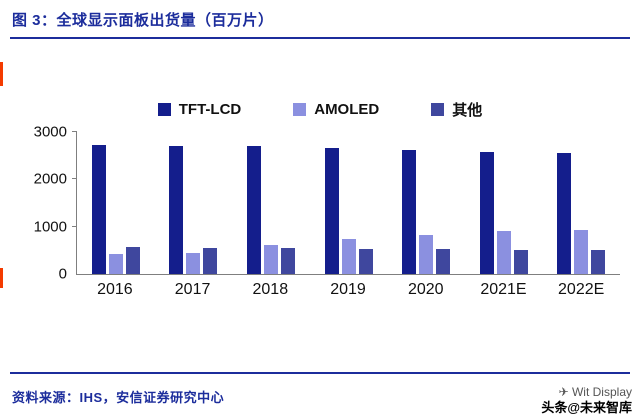 The width and height of the screenshot is (640, 420). Describe the element at coordinates (115, 263) in the screenshot. I see `bar-AMOLED-2016` at that location.